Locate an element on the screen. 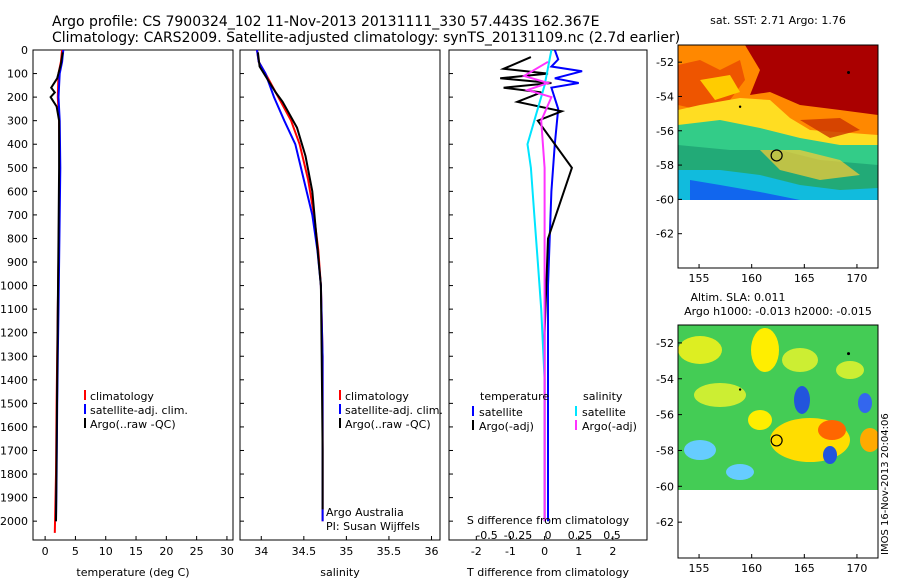 The image size is (900, 580). depth-ytick-label: 600 is located at coordinates (17, 191).